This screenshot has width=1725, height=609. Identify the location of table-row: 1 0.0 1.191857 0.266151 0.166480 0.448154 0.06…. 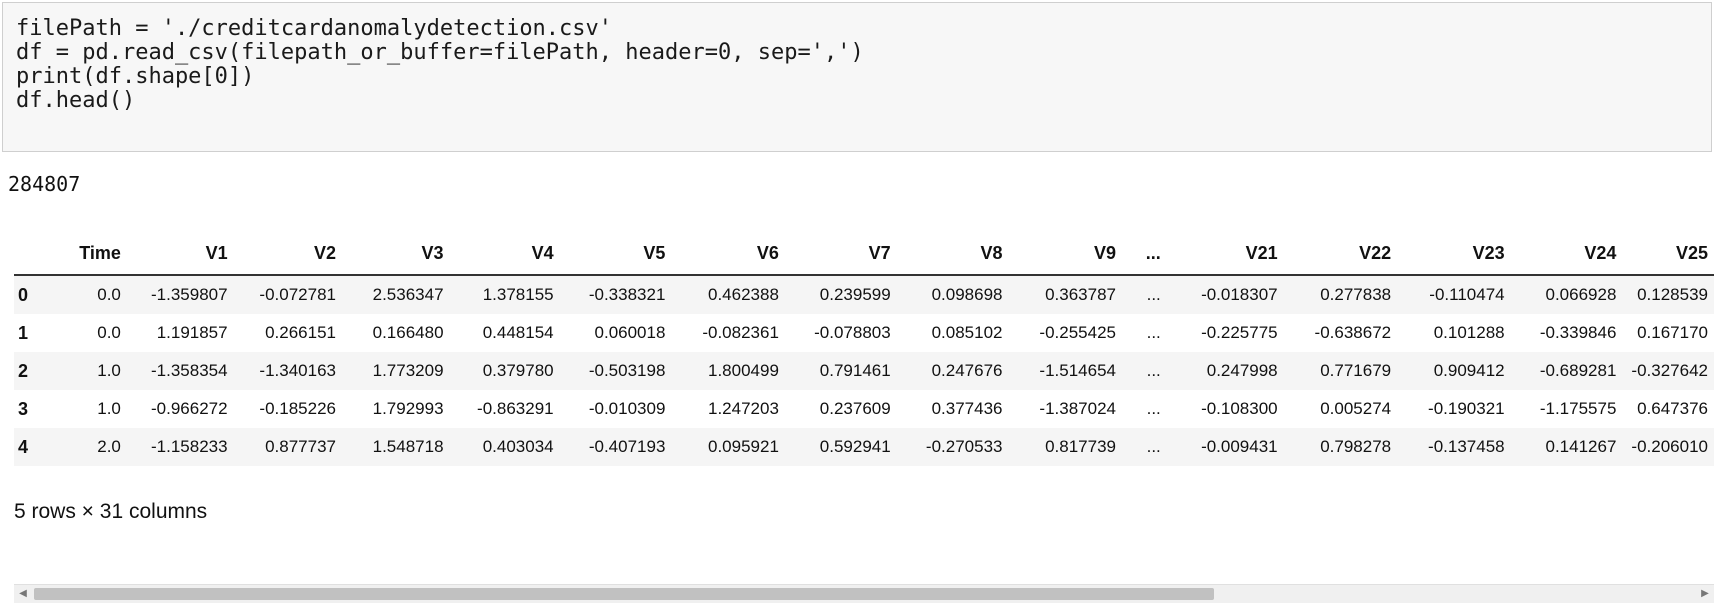
(864, 333).